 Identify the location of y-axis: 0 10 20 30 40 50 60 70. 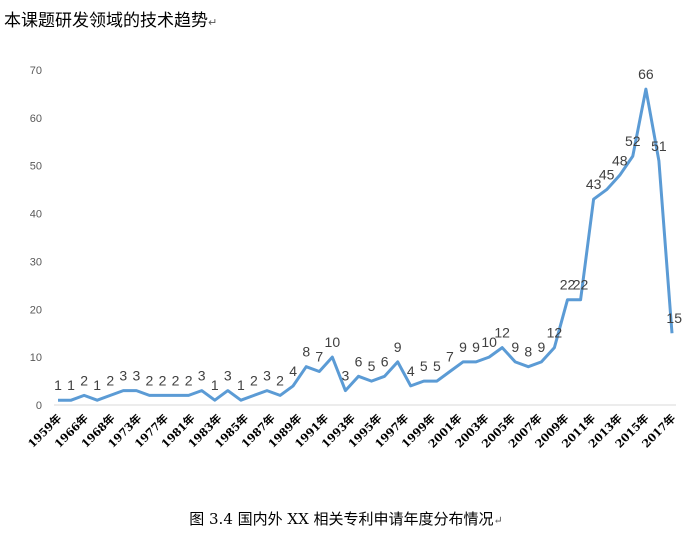
(36, 238).